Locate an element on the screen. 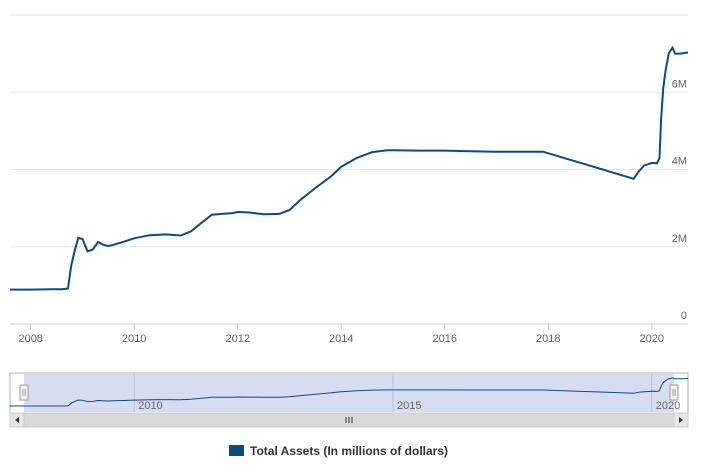  scrollbar-grip-icon is located at coordinates (349, 420).